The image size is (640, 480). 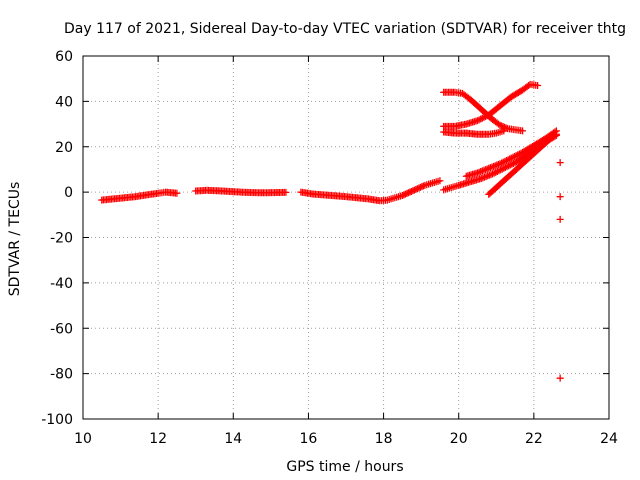 What do you see at coordinates (609, 439) in the screenshot?
I see `x-tick-label: 24` at bounding box center [609, 439].